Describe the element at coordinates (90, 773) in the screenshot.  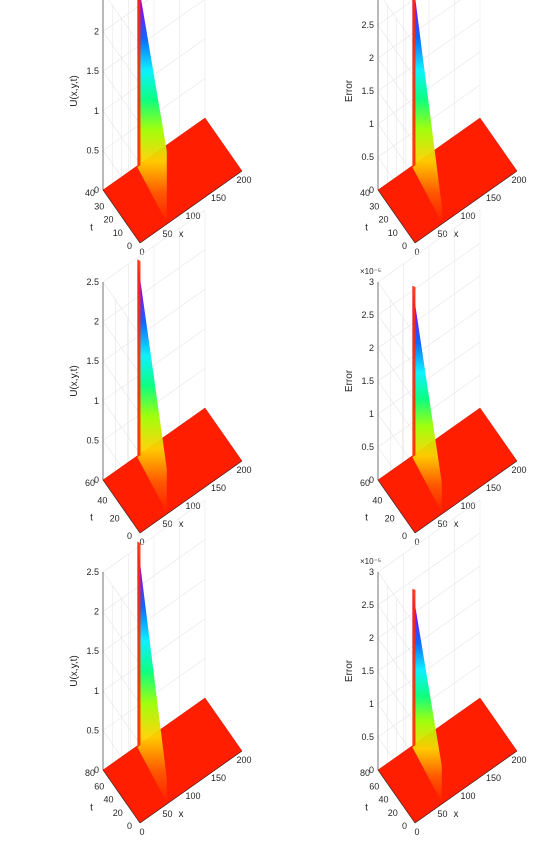
I see `t-tick-label: 80` at that location.